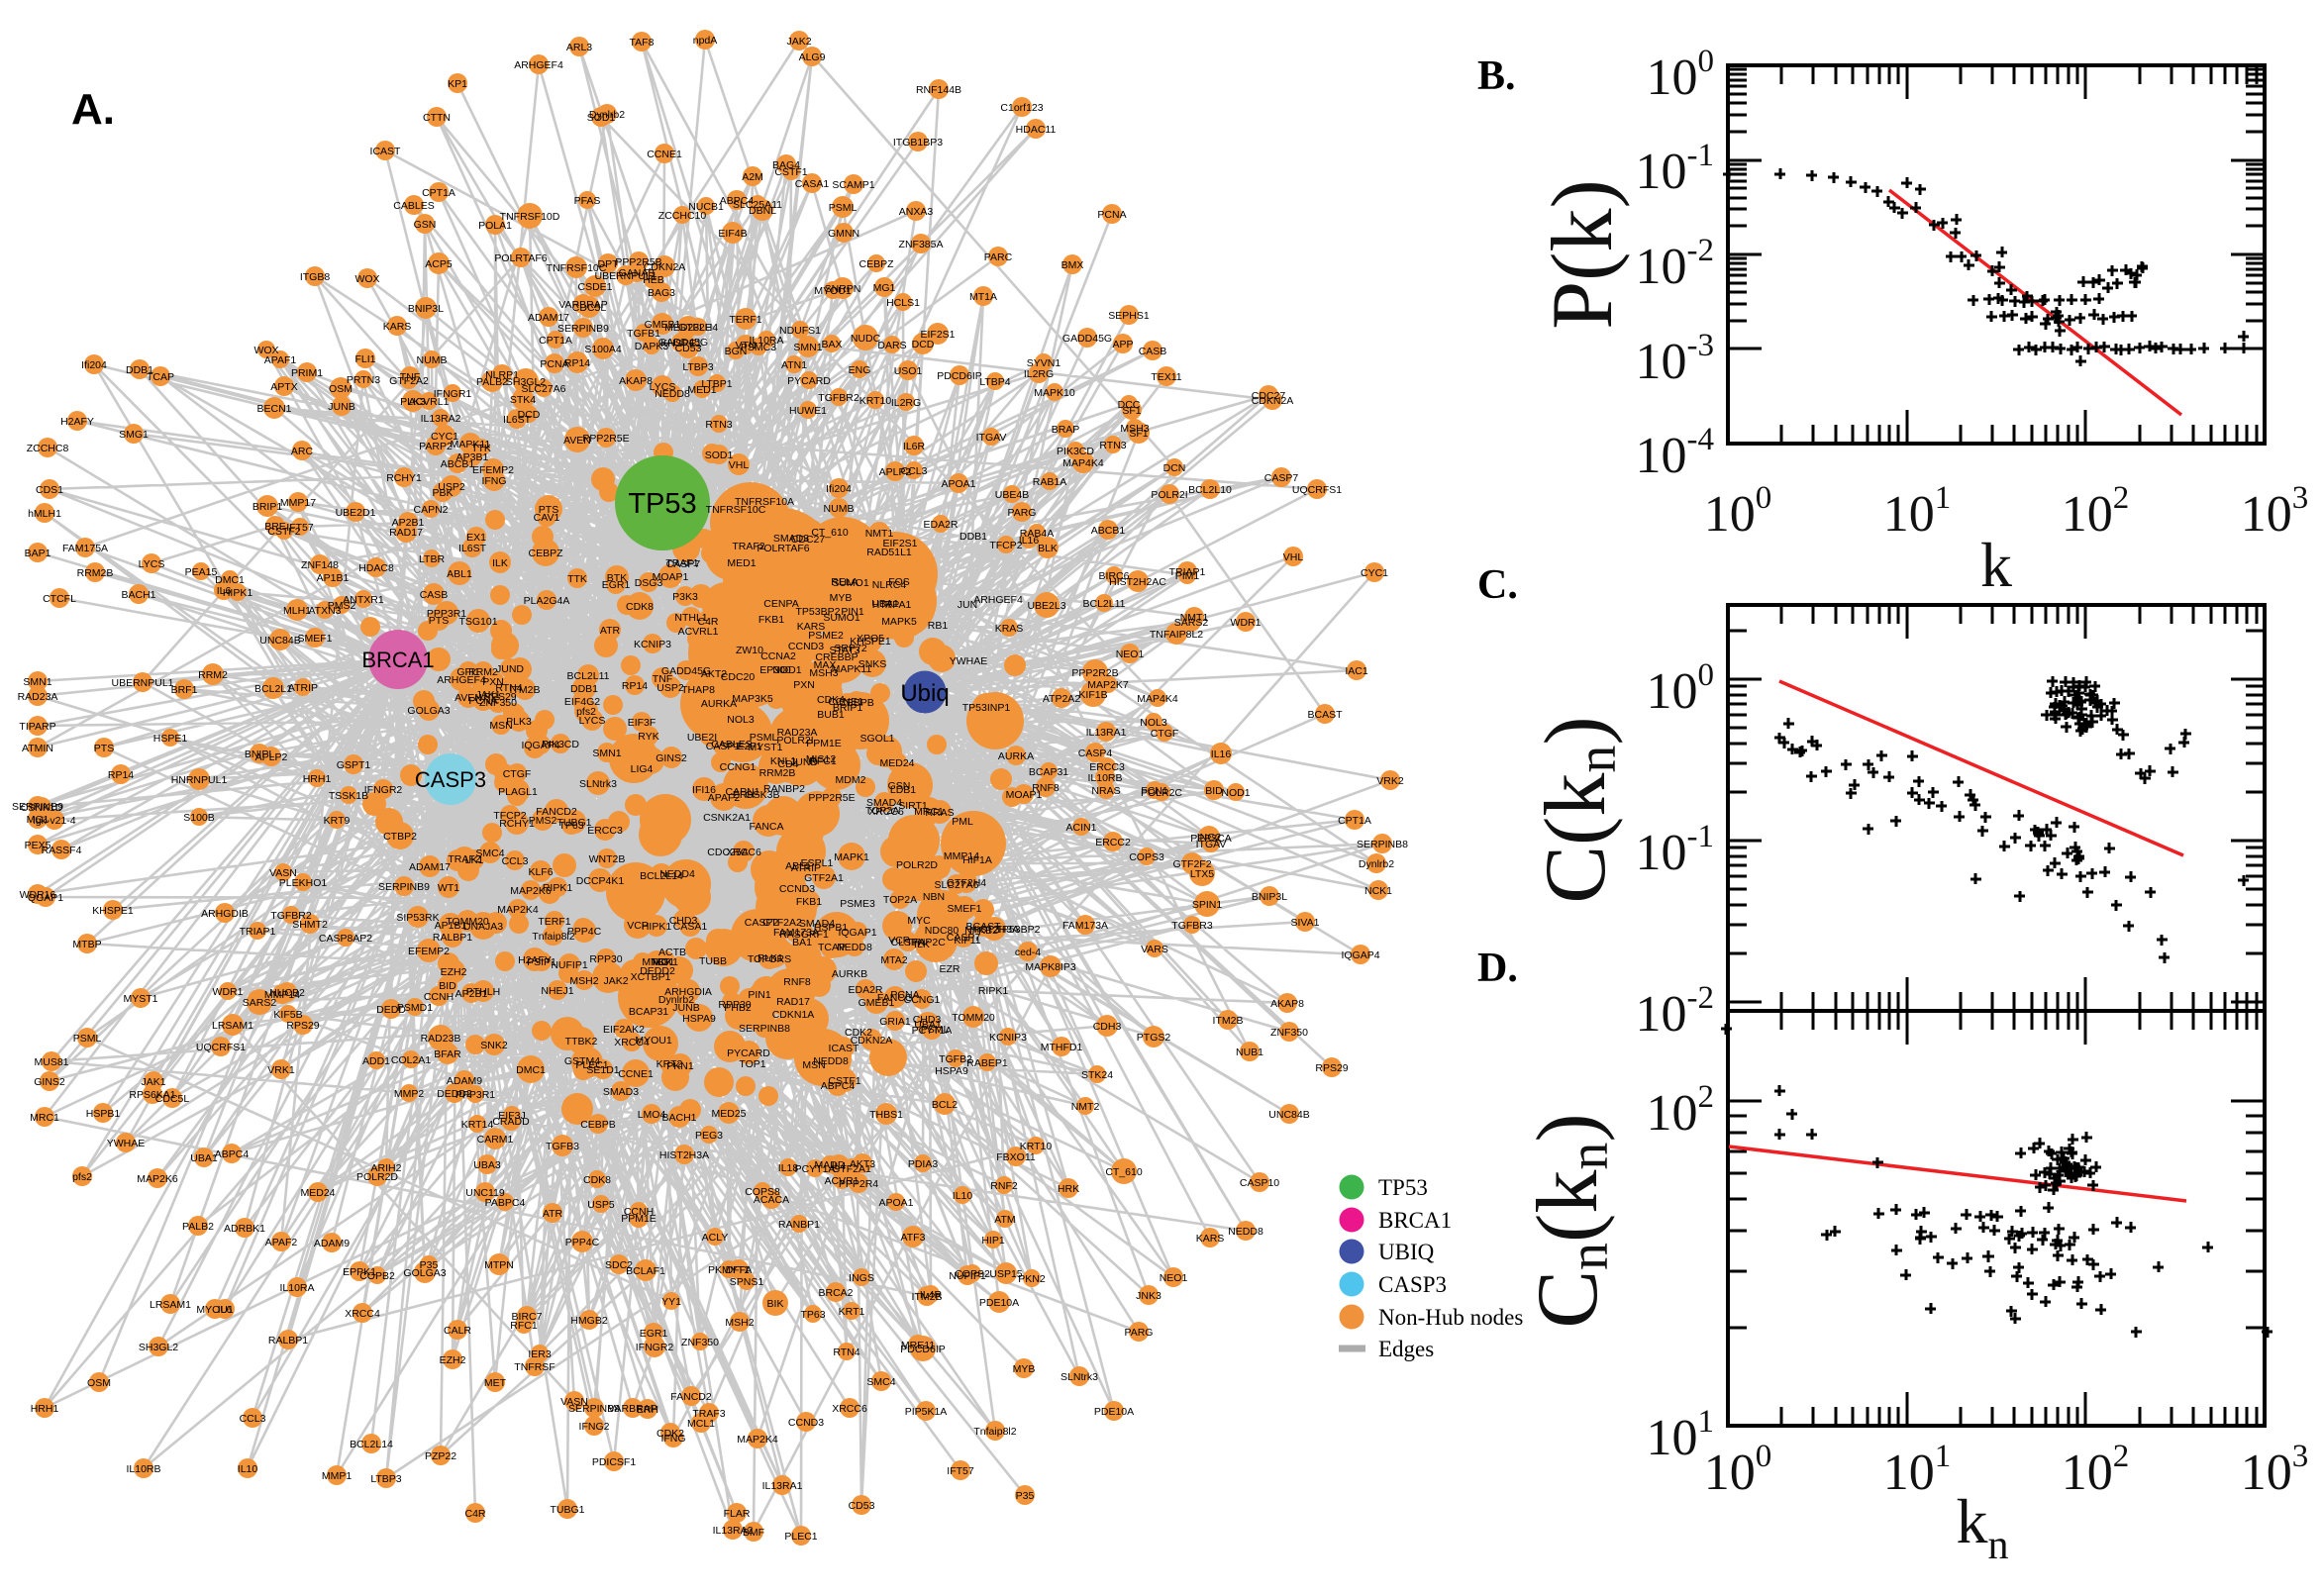 The width and height of the screenshot is (2323, 1596). What do you see at coordinates (934, 897) in the screenshot?
I see `svg-text: NBN` at bounding box center [934, 897].